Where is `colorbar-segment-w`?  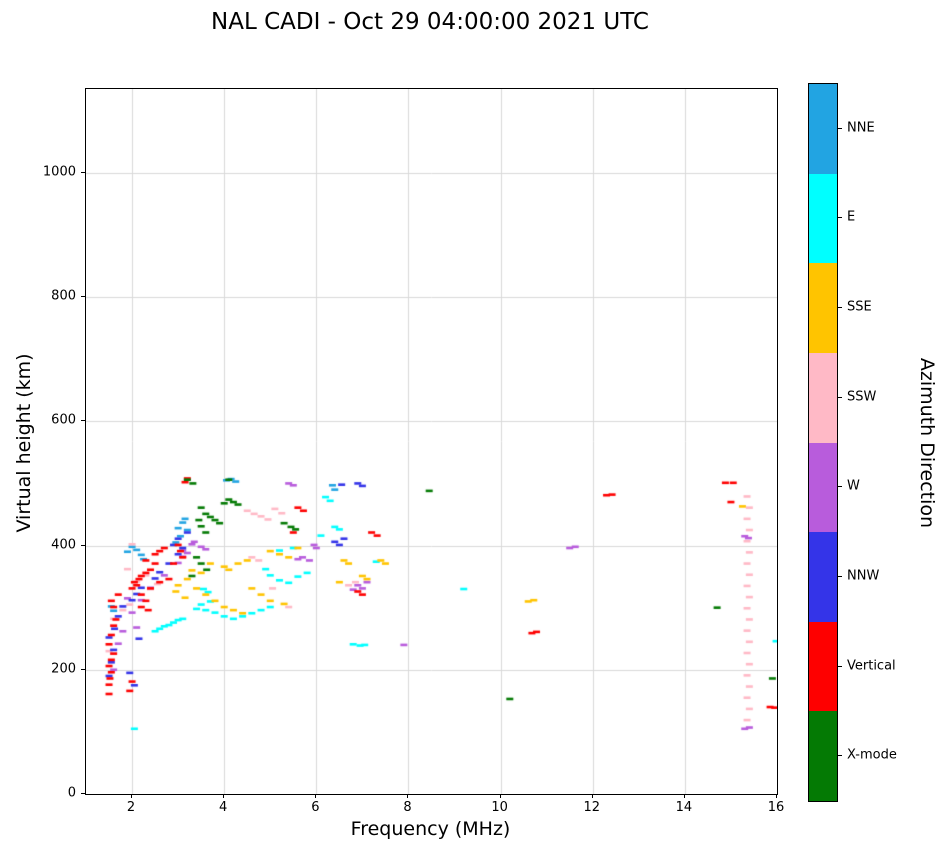
colorbar-segment-w is located at coordinates (823, 487).